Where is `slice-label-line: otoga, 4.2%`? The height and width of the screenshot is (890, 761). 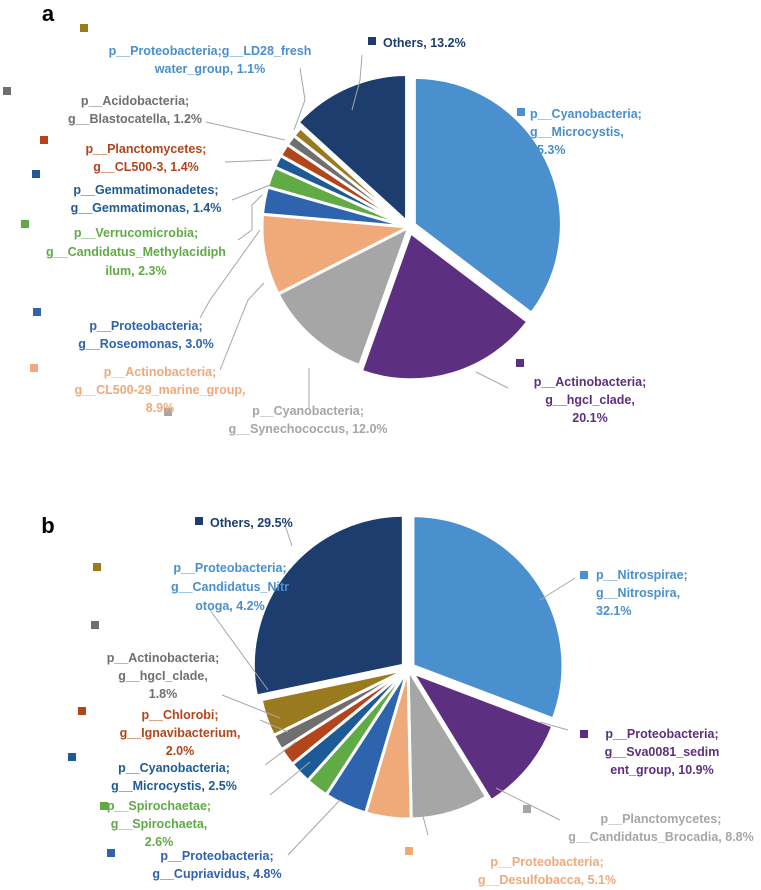
slice-label-line: otoga, 4.2% is located at coordinates (229, 606).